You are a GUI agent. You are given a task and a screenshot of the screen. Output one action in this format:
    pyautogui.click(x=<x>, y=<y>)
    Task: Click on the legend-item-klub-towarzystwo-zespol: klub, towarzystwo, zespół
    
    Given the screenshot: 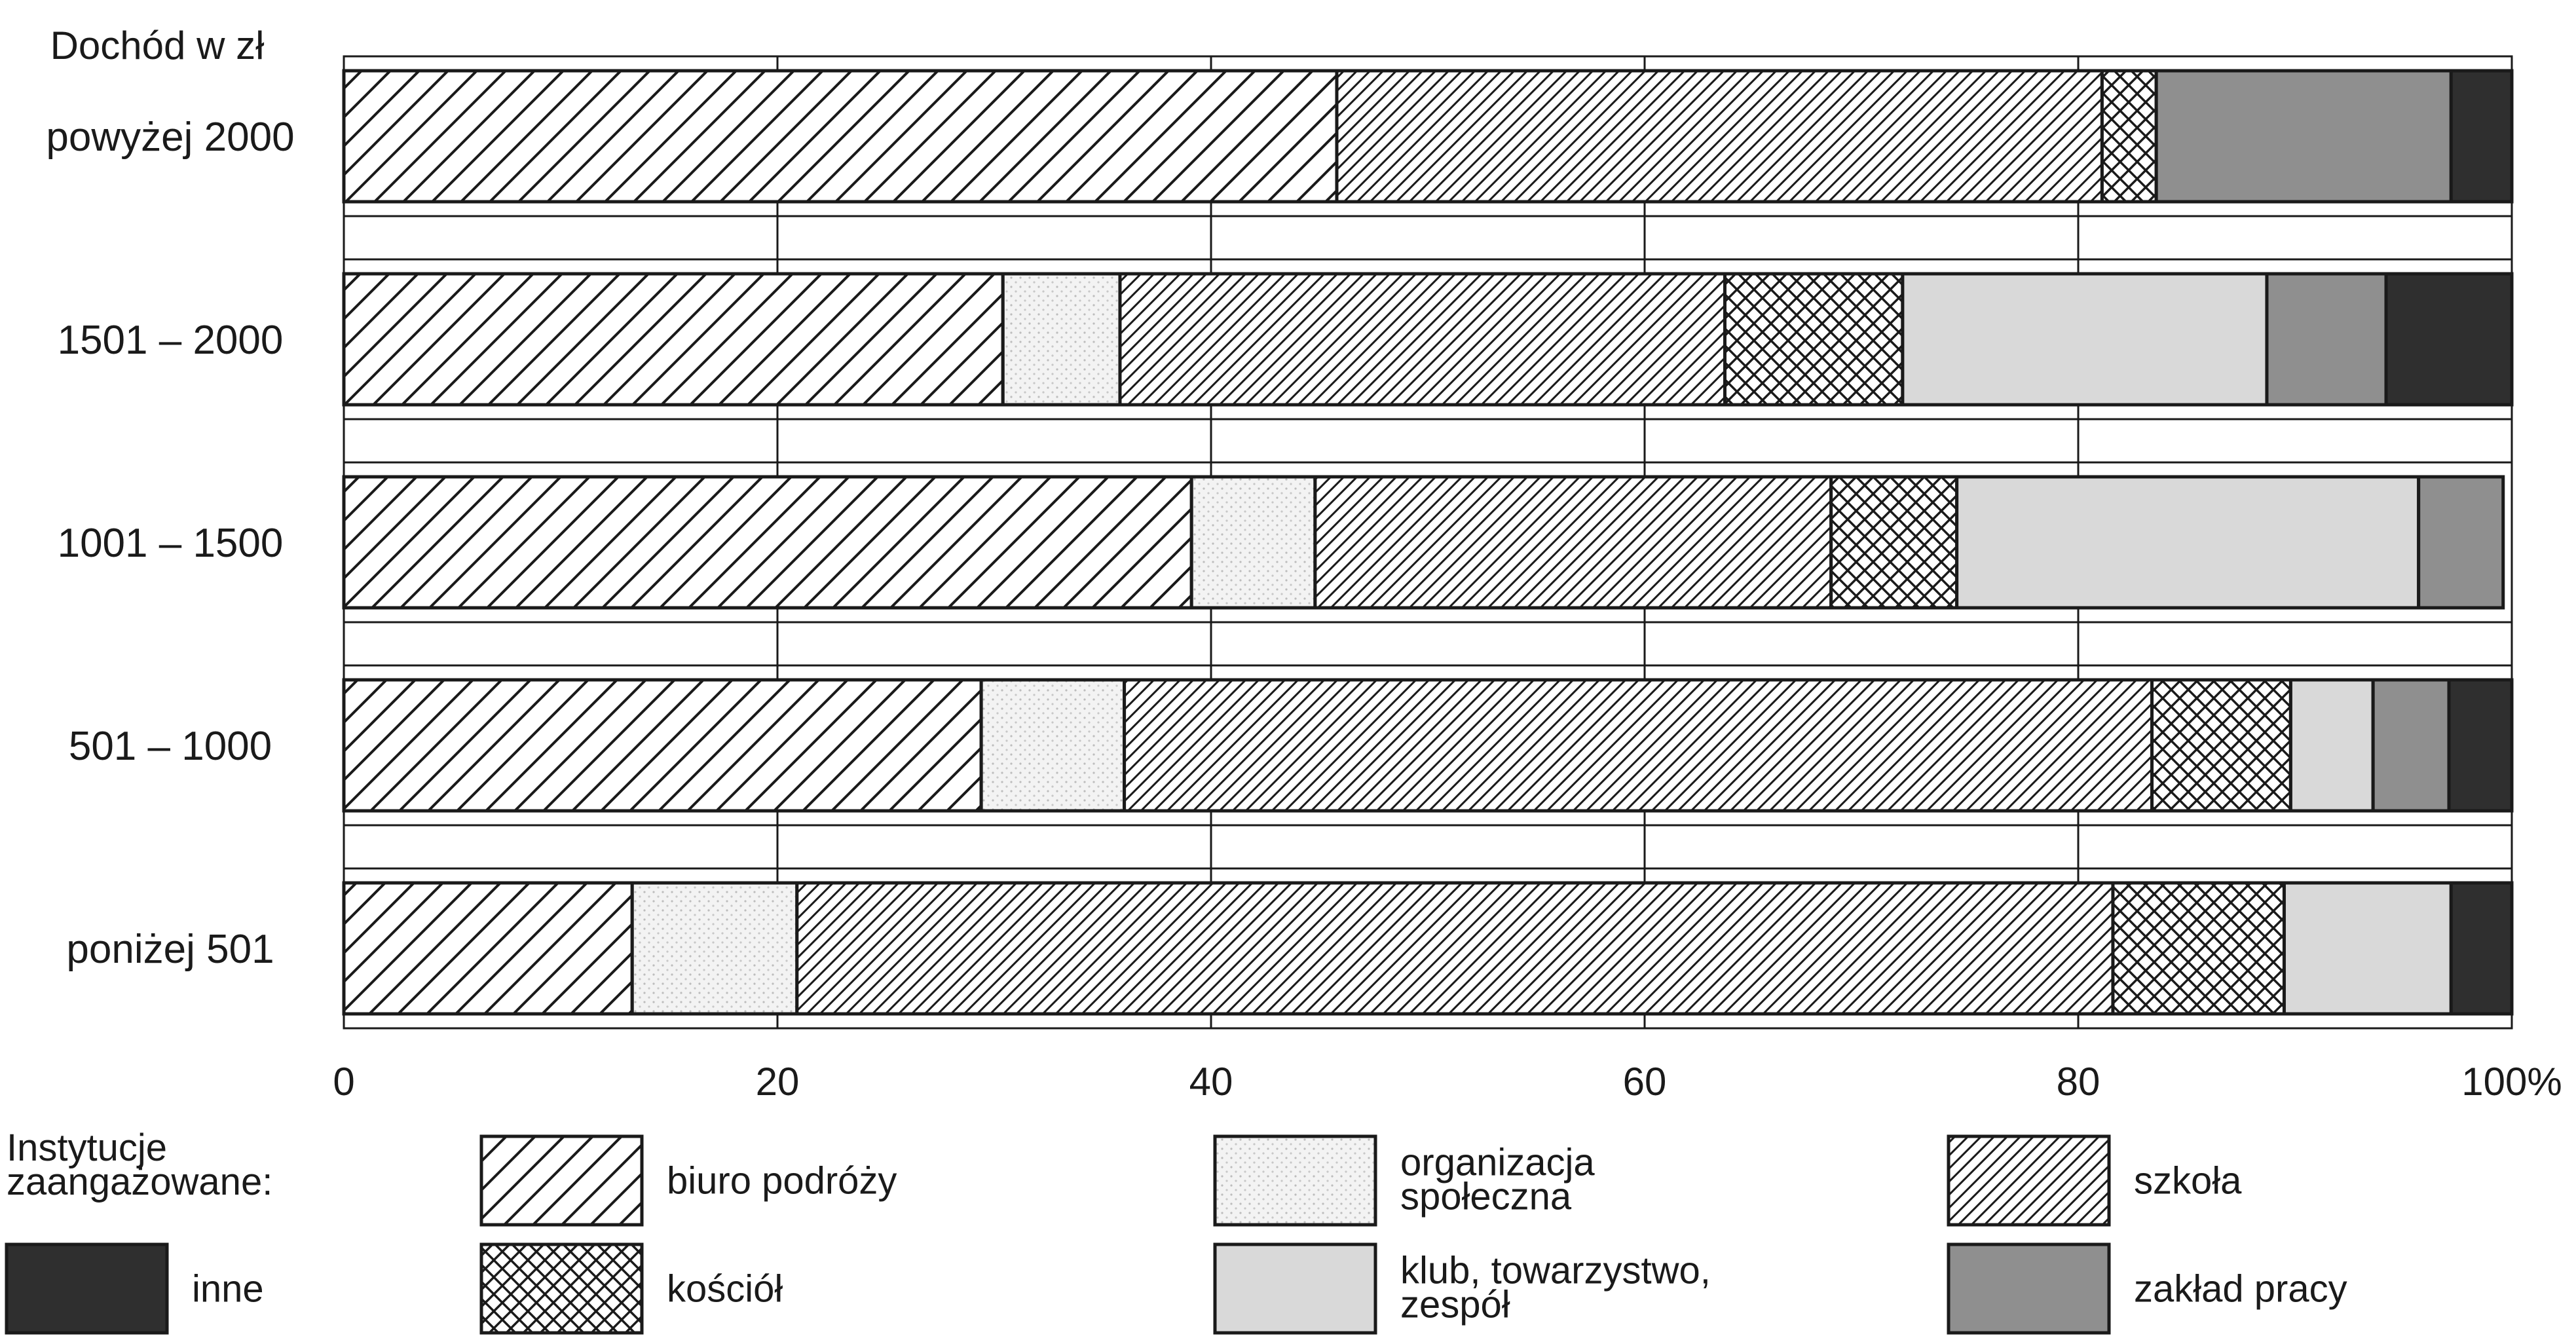 What is the action you would take?
    pyautogui.click(x=1462, y=1288)
    